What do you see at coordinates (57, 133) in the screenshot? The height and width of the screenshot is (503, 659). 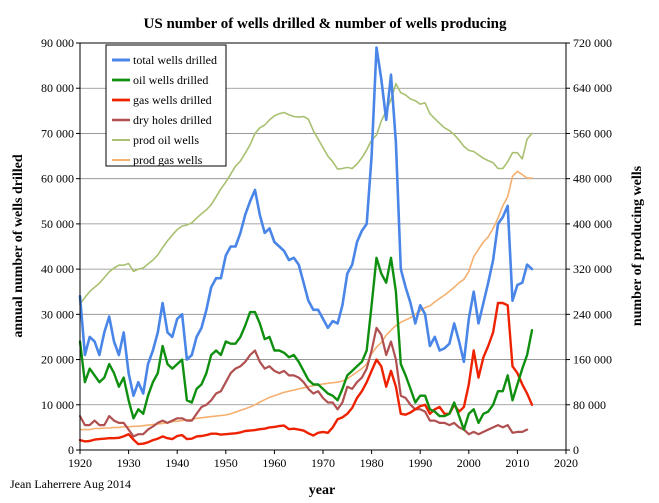 I see `y-tick-label: 70 000` at bounding box center [57, 133].